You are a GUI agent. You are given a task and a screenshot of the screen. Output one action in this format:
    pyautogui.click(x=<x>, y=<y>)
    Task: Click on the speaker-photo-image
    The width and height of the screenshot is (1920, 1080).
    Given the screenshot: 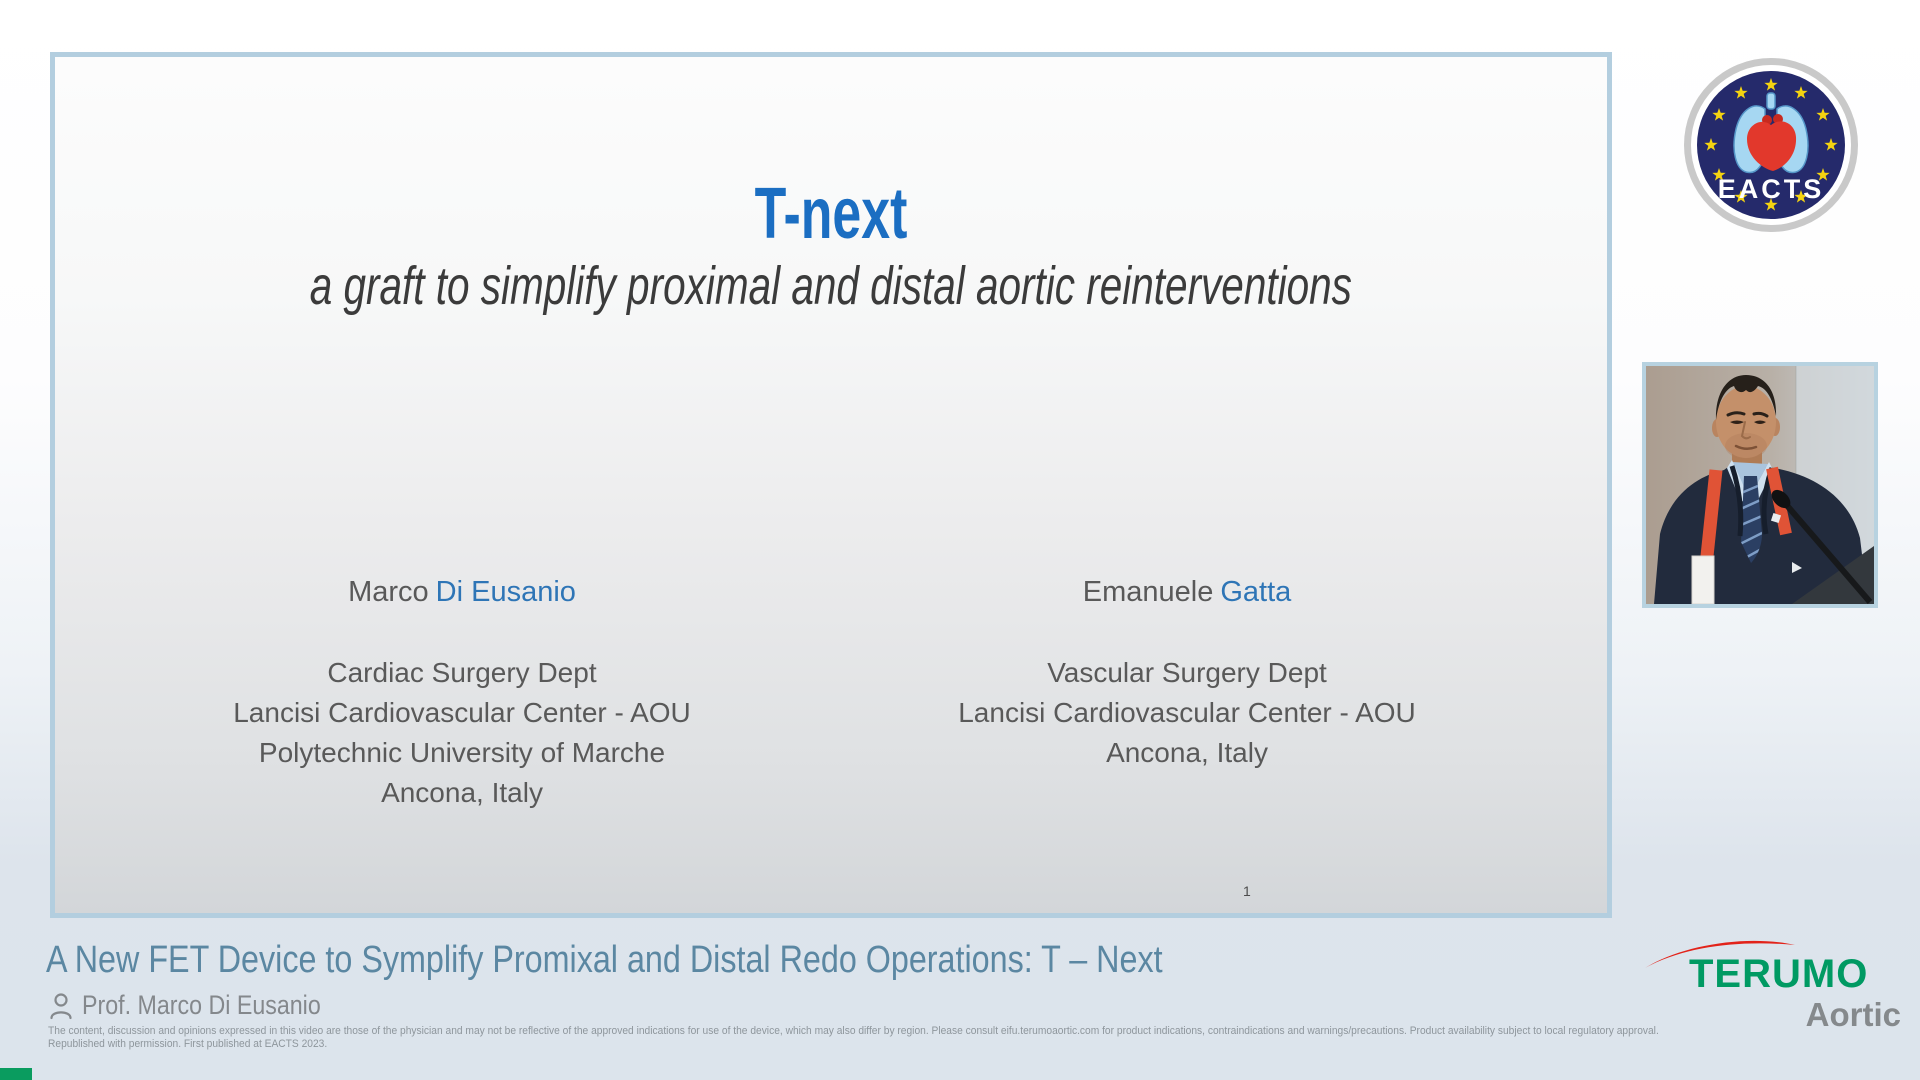 What is the action you would take?
    pyautogui.click(x=1760, y=485)
    